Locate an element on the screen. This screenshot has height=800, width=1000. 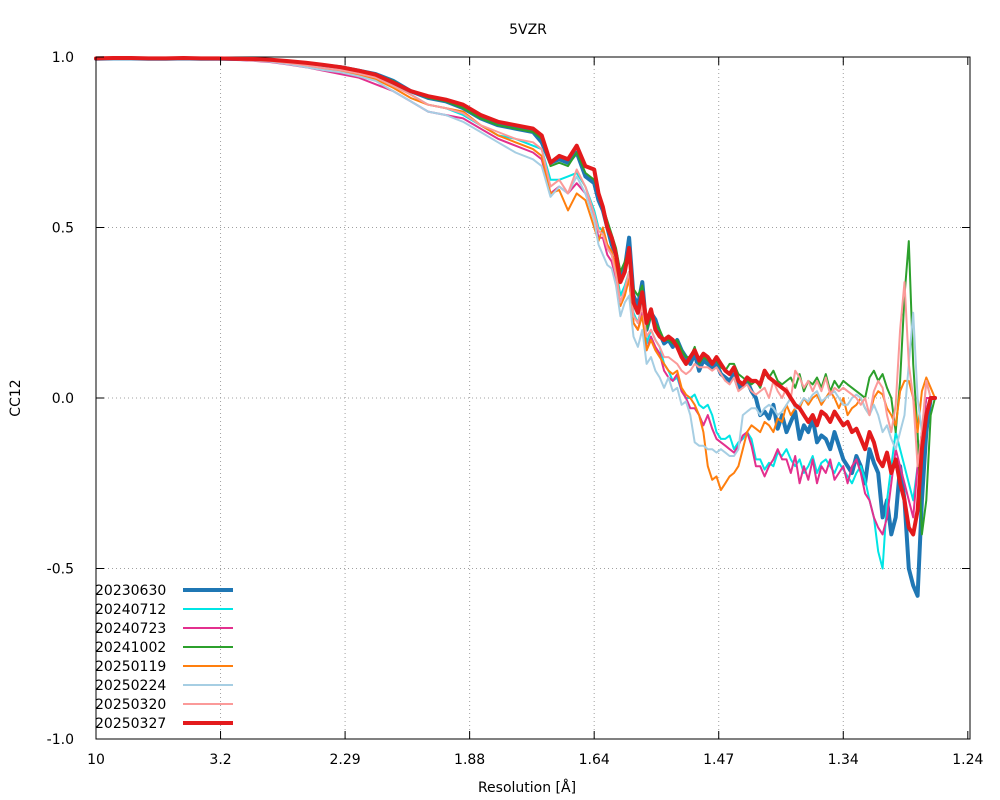
legend-entry-20240712: 20240712 is located at coordinates (164, 610).